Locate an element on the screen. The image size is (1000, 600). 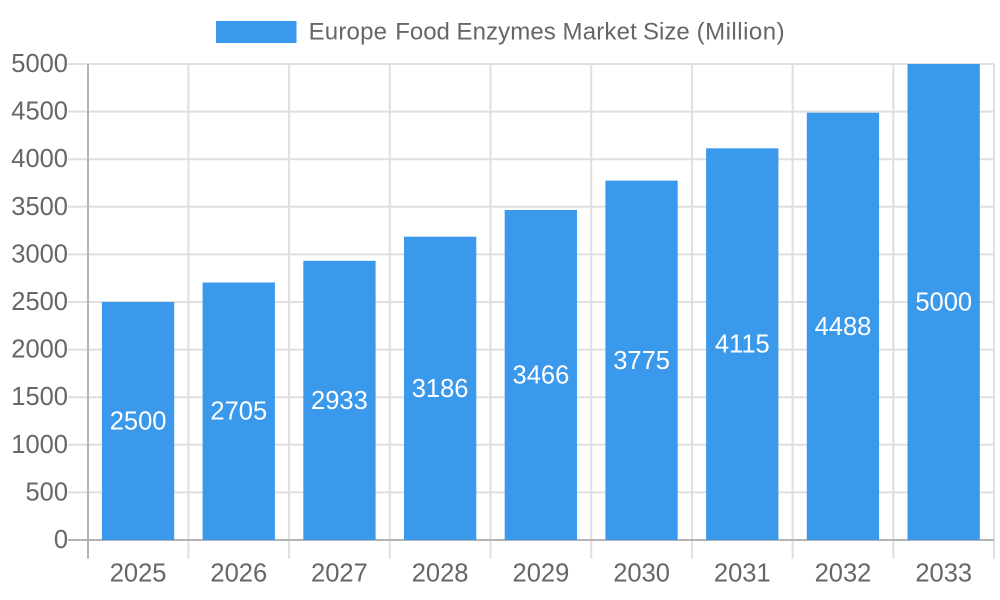
svg-text: 1500 is located at coordinates (39, 397).